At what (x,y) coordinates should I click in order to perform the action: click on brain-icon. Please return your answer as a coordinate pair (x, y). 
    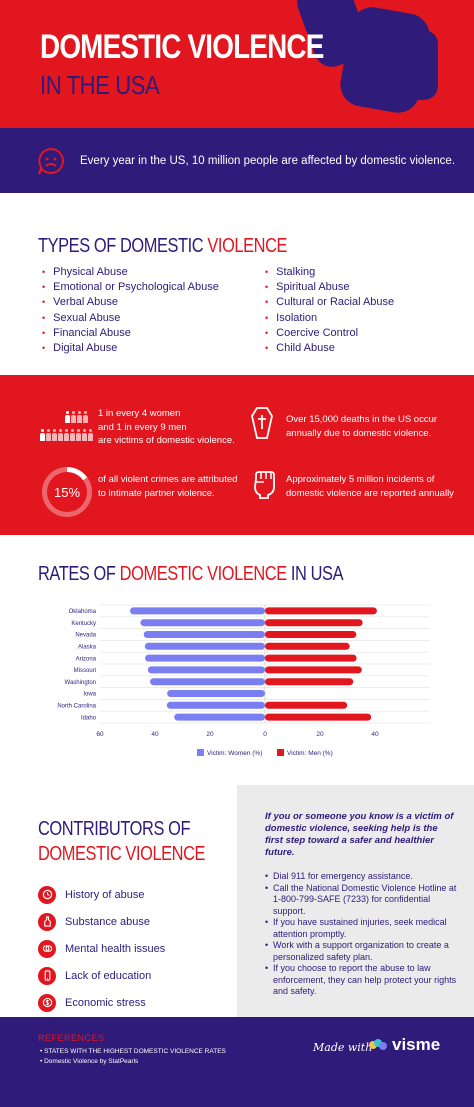
    Looking at the image, I should click on (47, 948).